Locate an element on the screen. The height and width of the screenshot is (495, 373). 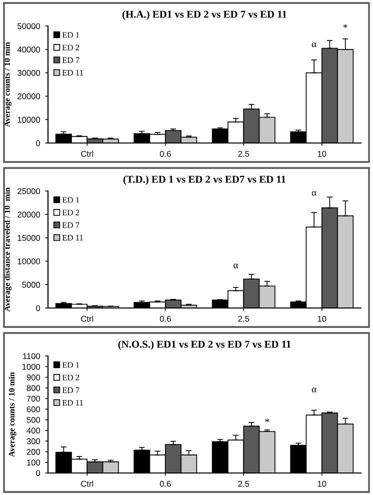
y-tick-label: 5000 is located at coordinates (31, 285).